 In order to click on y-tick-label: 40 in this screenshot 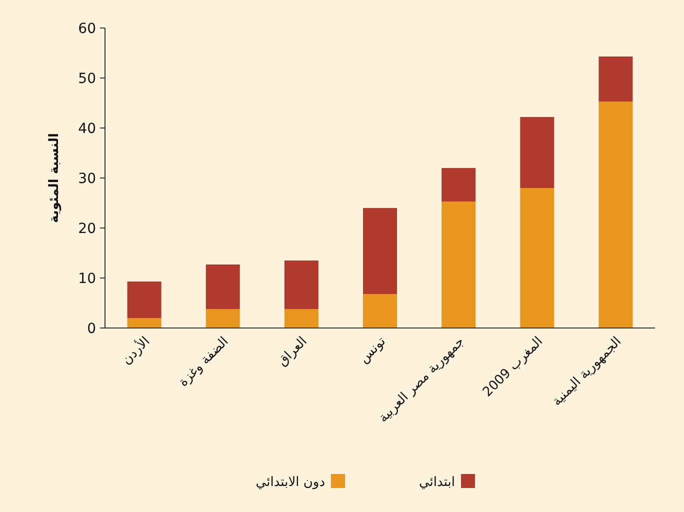, I will do `click(87, 129)`.